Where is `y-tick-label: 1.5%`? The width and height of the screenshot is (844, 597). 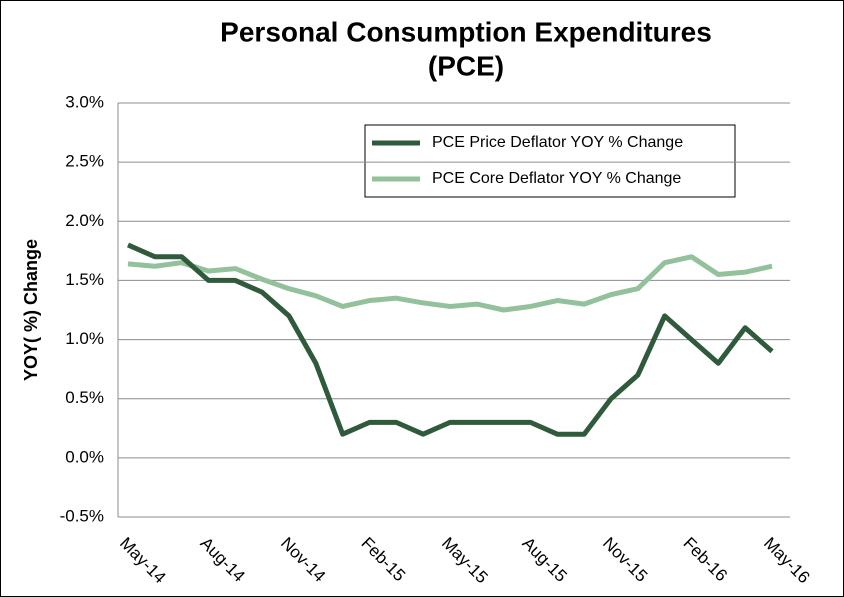
y-tick-label: 1.5% is located at coordinates (84, 279).